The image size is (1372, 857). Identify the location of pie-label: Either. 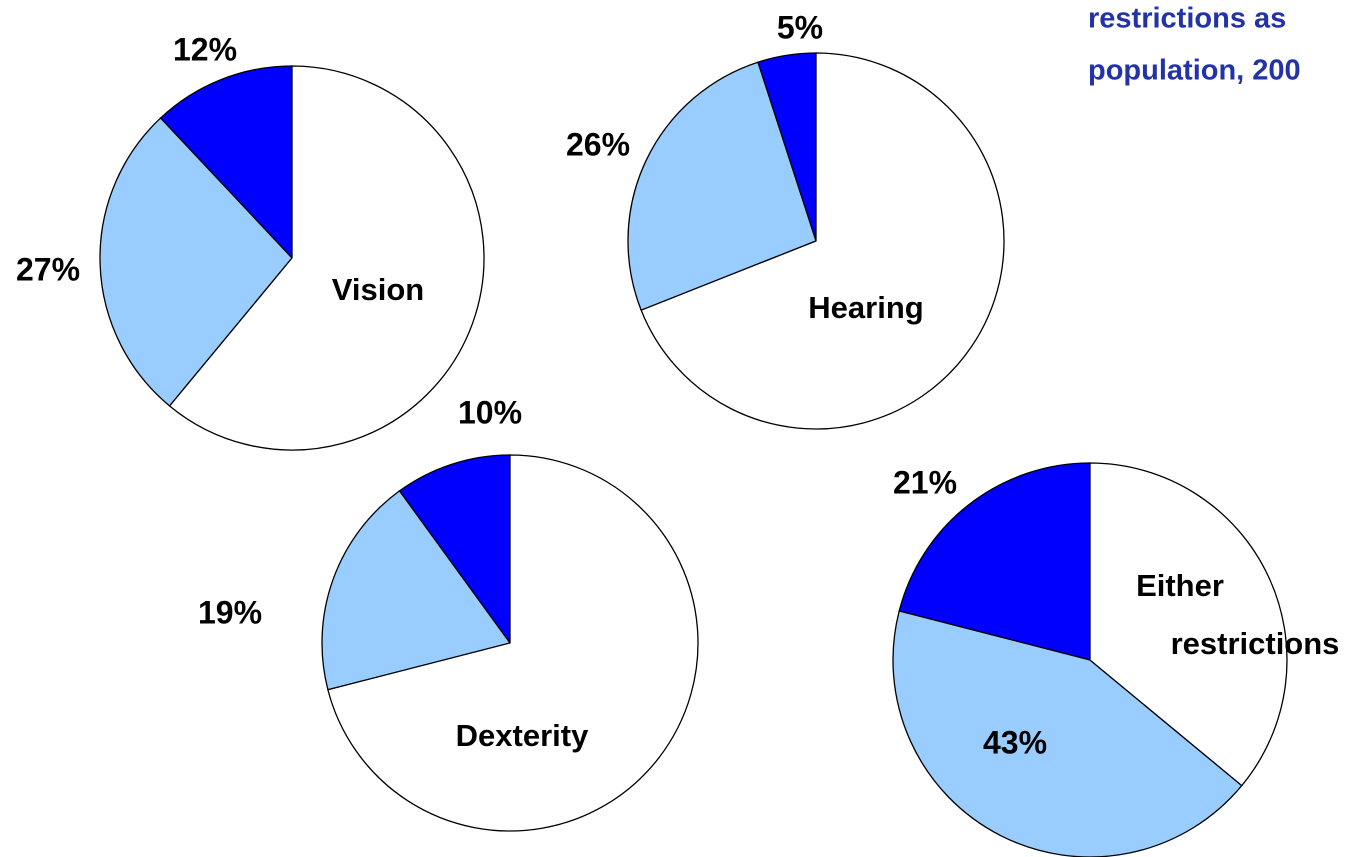
(1180, 585).